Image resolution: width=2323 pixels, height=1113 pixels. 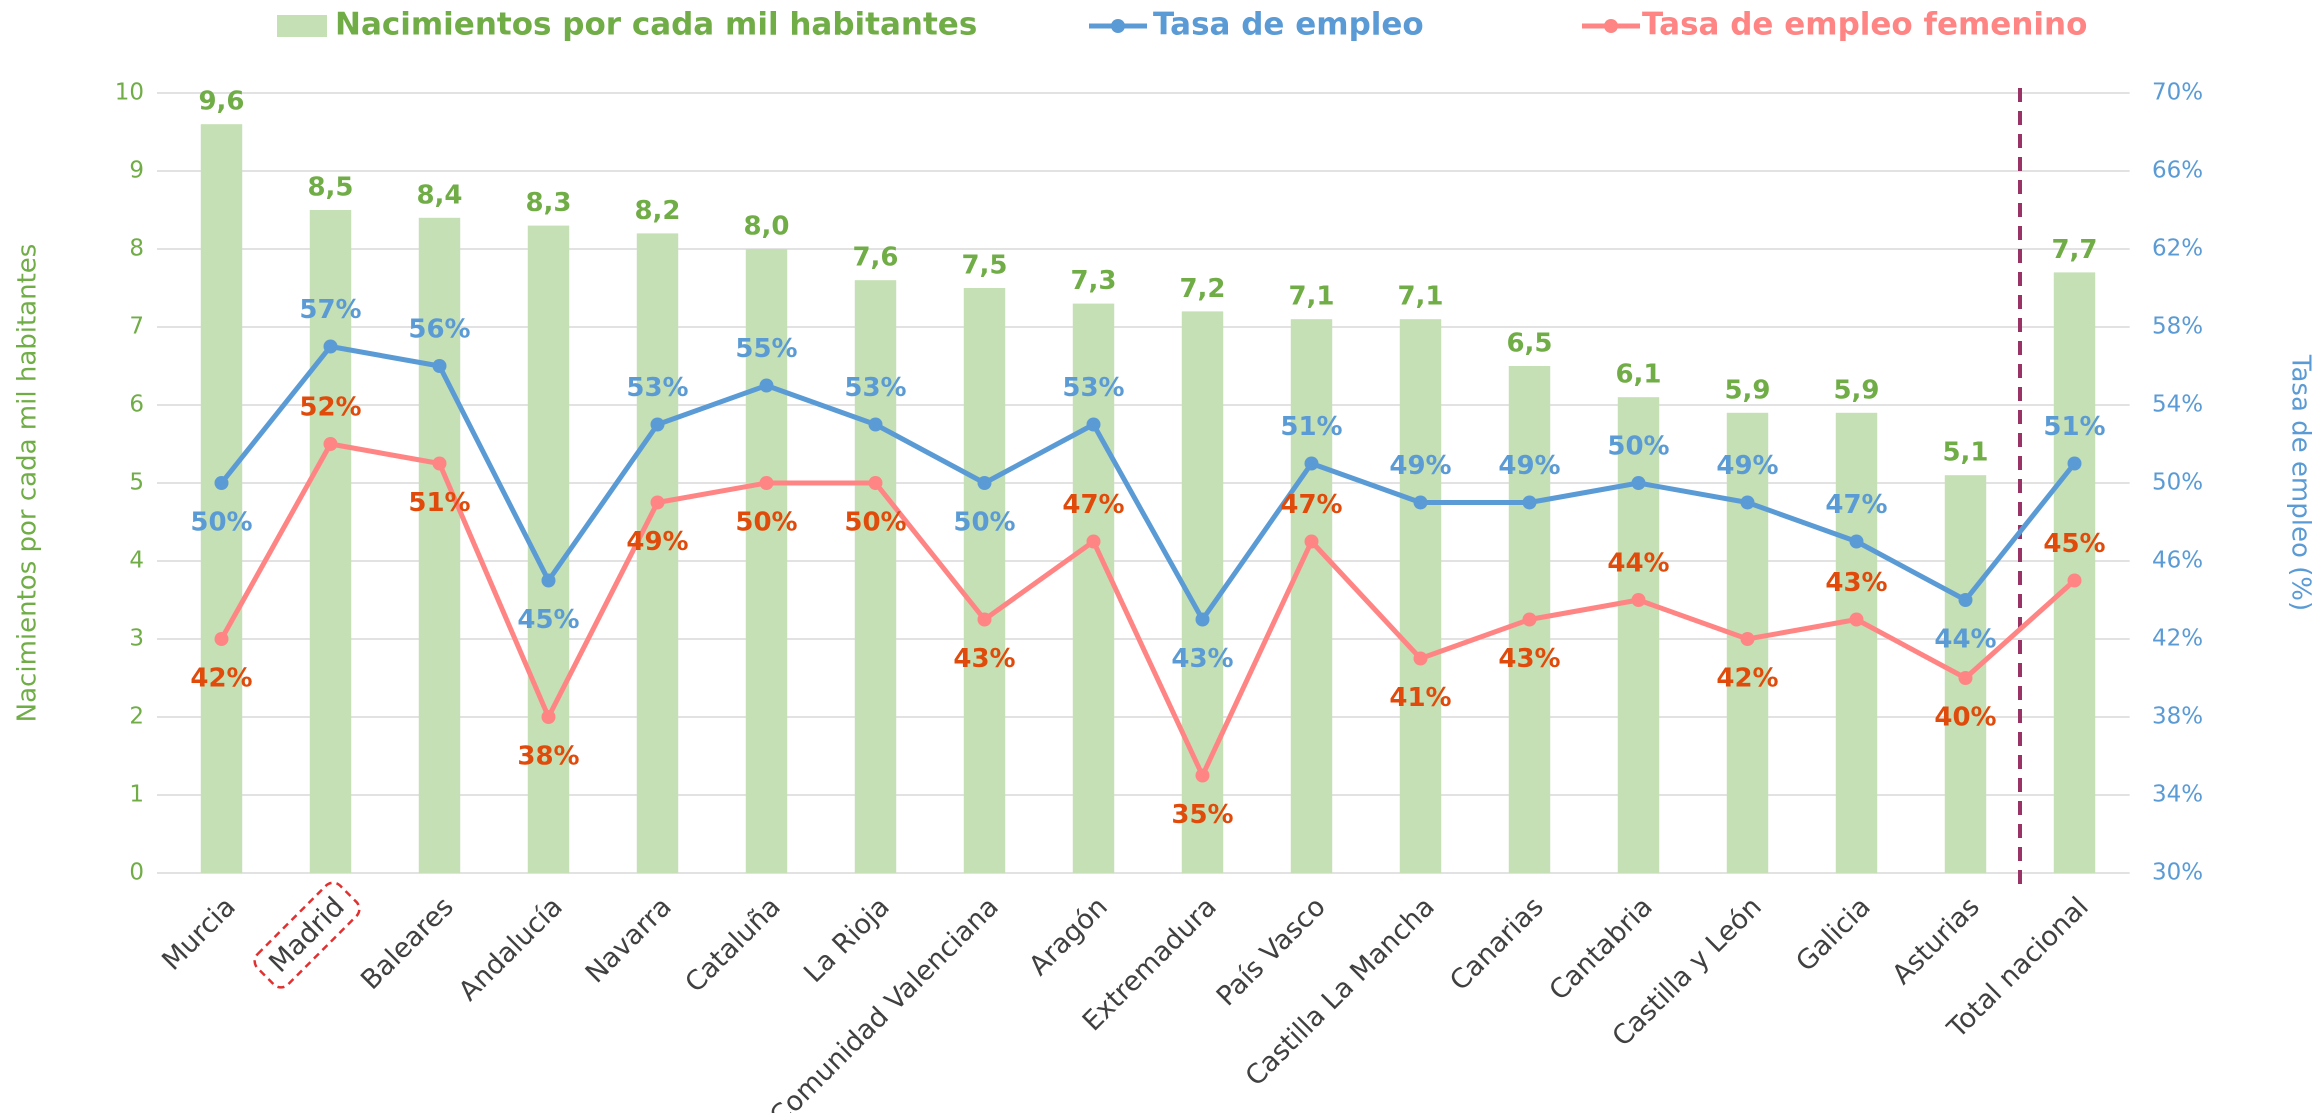 What do you see at coordinates (1965, 453) in the screenshot?
I see `bar-label: 5,1` at bounding box center [1965, 453].